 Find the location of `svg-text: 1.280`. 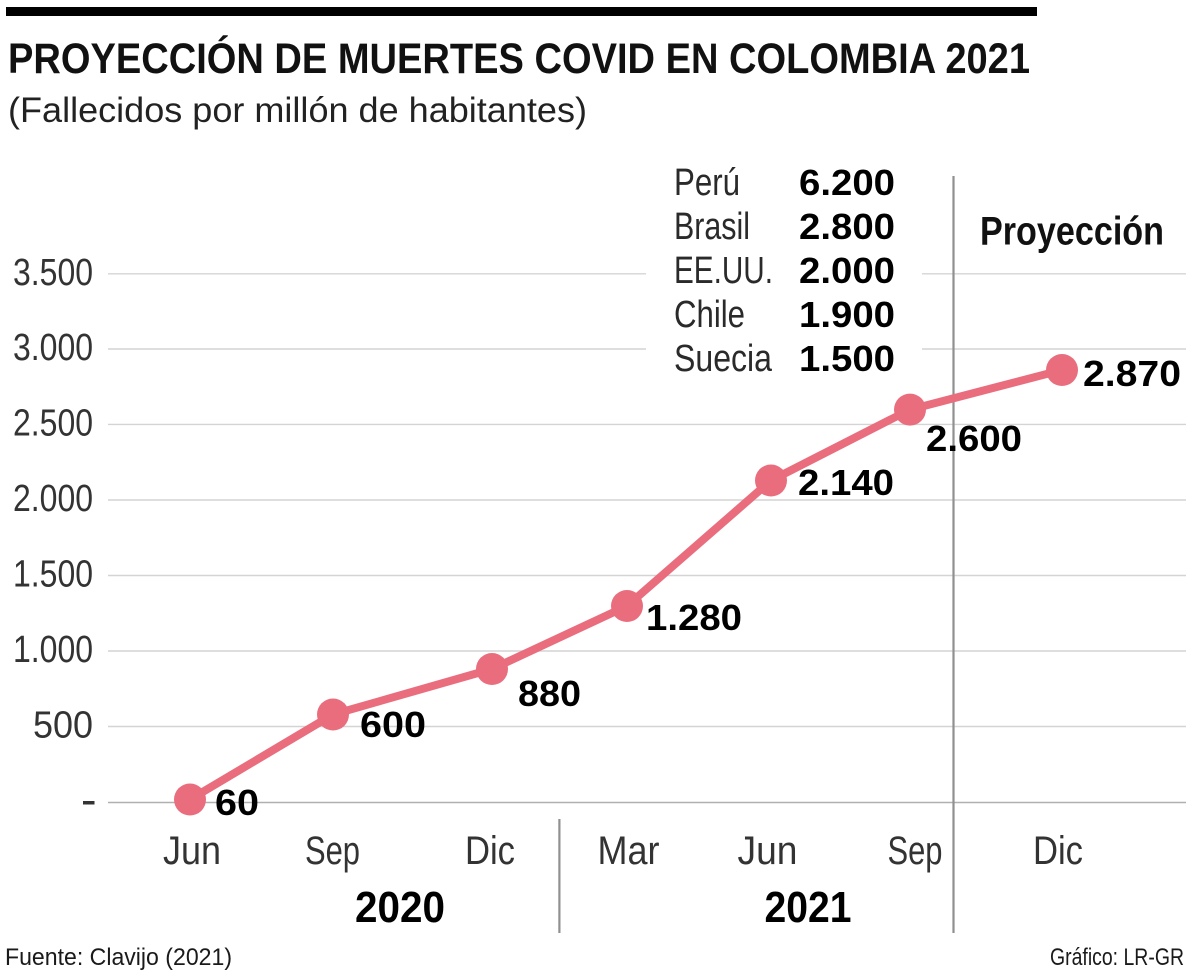

svg-text: 1.280 is located at coordinates (694, 617).